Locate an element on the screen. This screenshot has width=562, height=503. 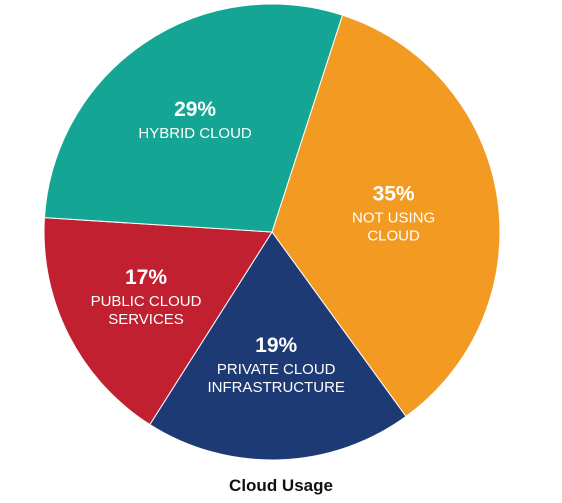
slice-category-label: PRIVATE CLOUD is located at coordinates (276, 369).